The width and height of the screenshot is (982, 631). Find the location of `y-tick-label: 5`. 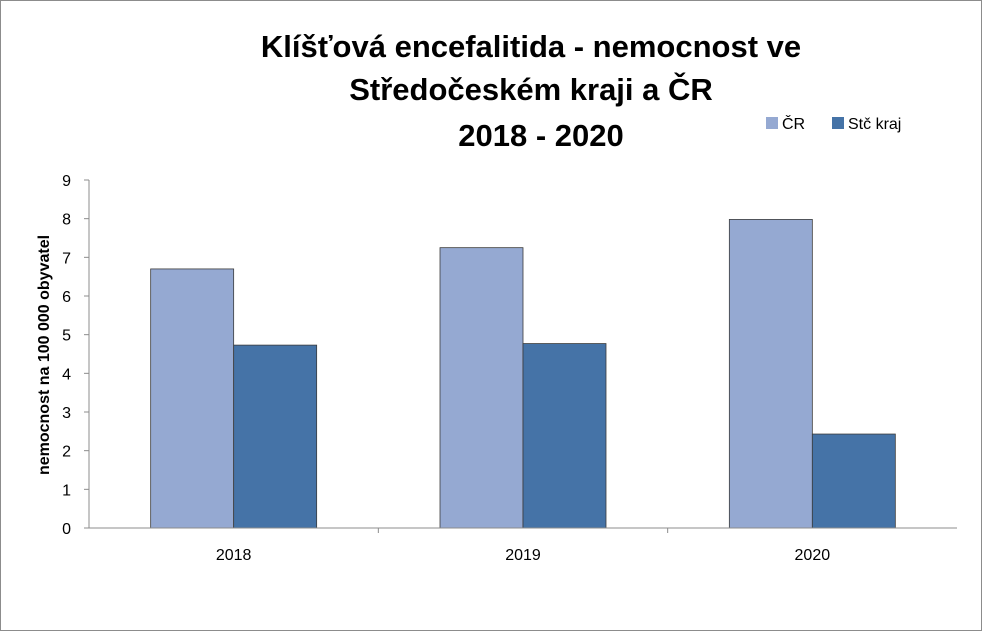

y-tick-label: 5 is located at coordinates (66, 336).